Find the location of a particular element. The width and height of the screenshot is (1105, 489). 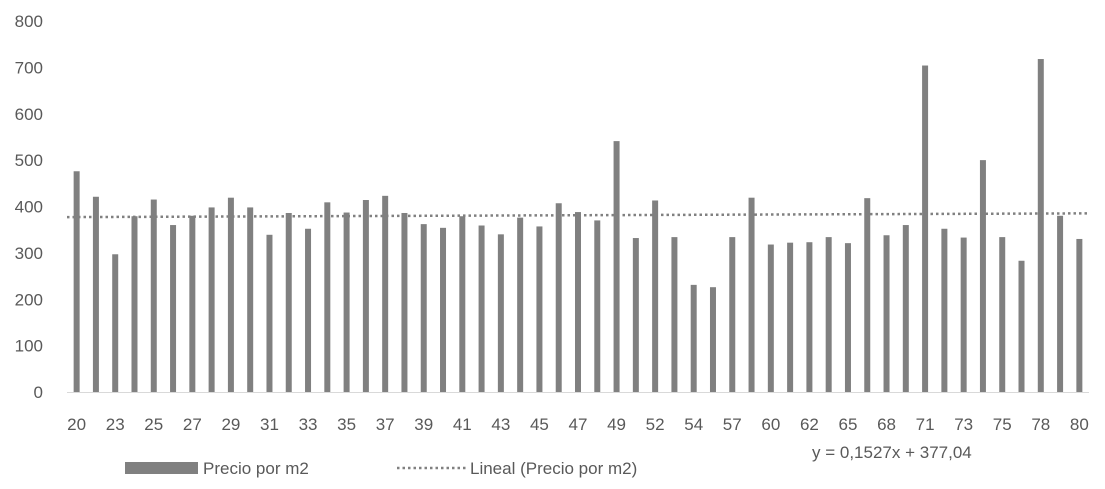

x-tick-label-39: 39 is located at coordinates (423, 424).